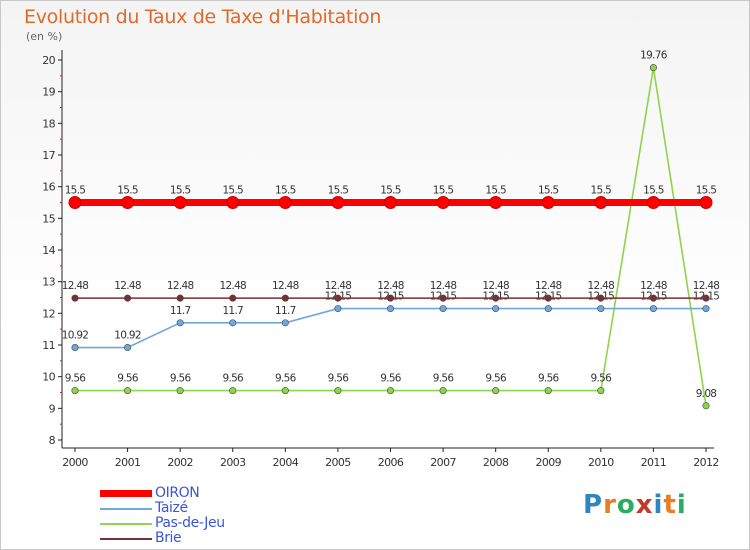 This screenshot has height=550, width=750. I want to click on chart-subtitle: (en %), so click(44, 36).